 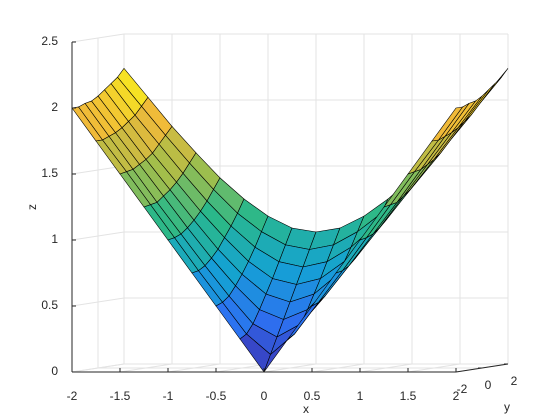 I want to click on x-tick-label: -2, so click(x=72, y=396).